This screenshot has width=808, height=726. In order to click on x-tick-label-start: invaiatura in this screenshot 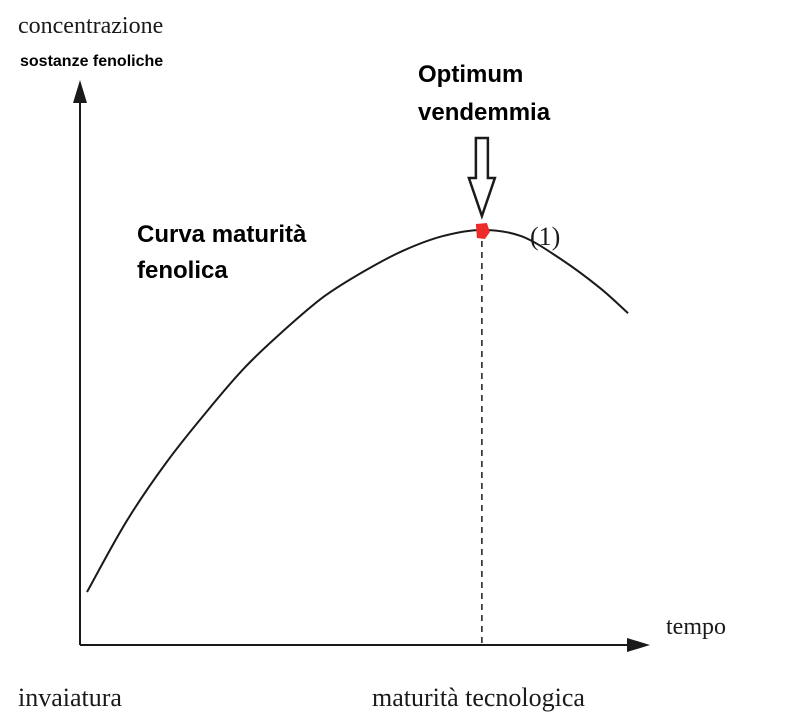, I will do `click(70, 697)`.